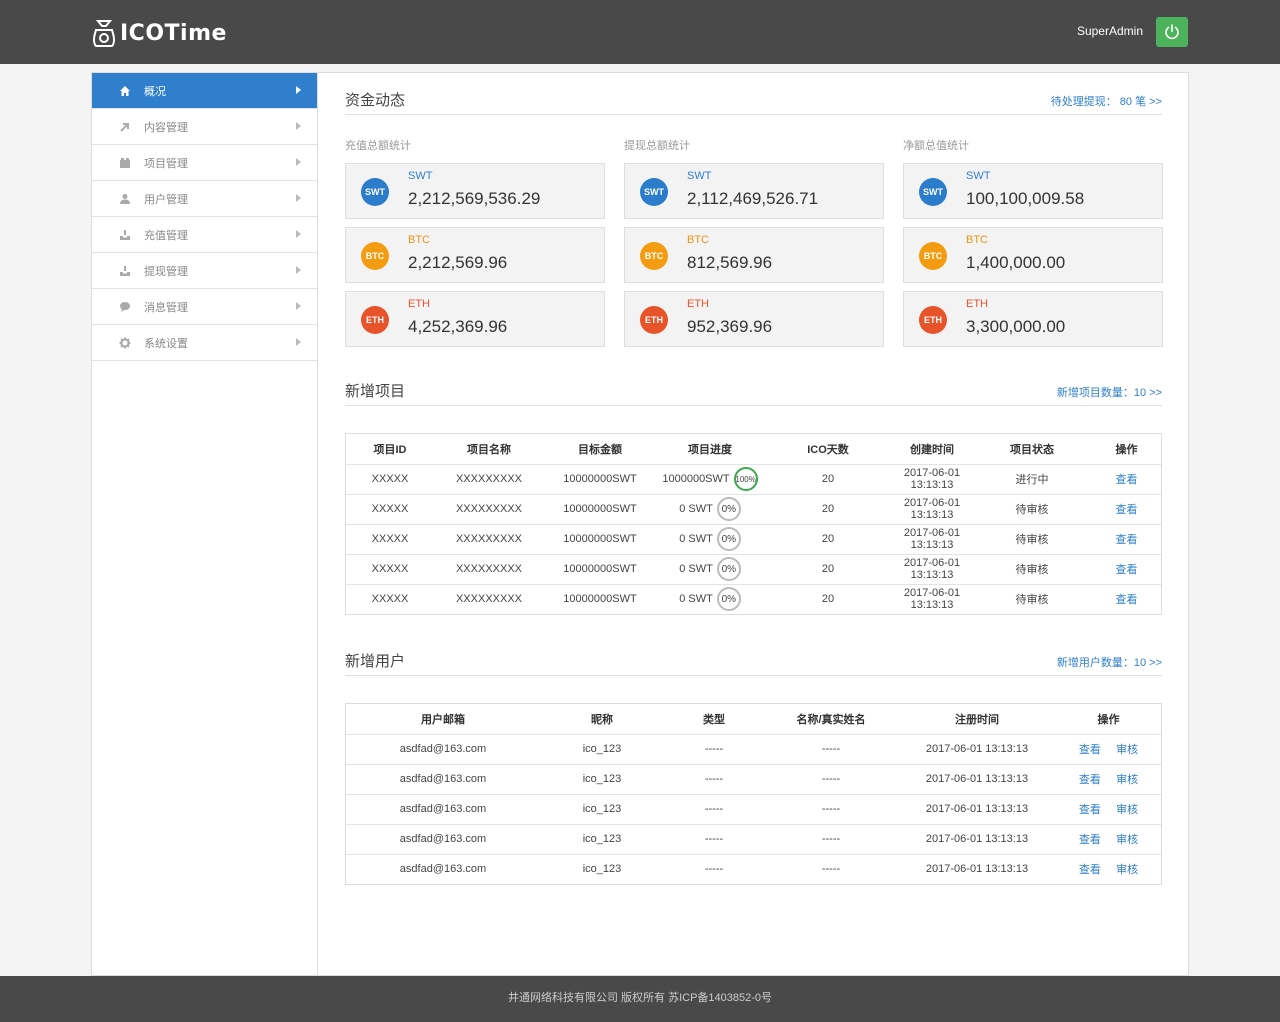  What do you see at coordinates (1016, 262) in the screenshot?
I see `coin-value: 1,400,000.00` at bounding box center [1016, 262].